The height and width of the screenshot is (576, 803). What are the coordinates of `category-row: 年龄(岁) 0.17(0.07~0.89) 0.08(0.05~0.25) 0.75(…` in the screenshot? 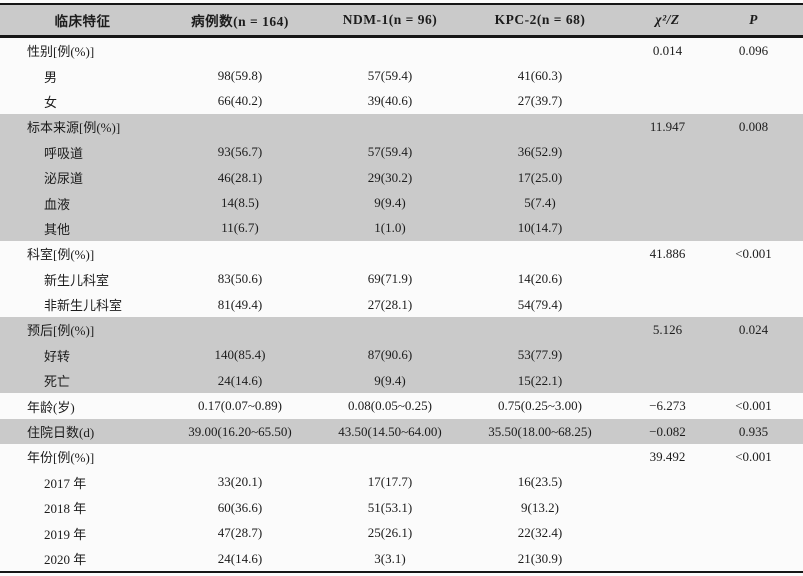 It's located at (401, 405).